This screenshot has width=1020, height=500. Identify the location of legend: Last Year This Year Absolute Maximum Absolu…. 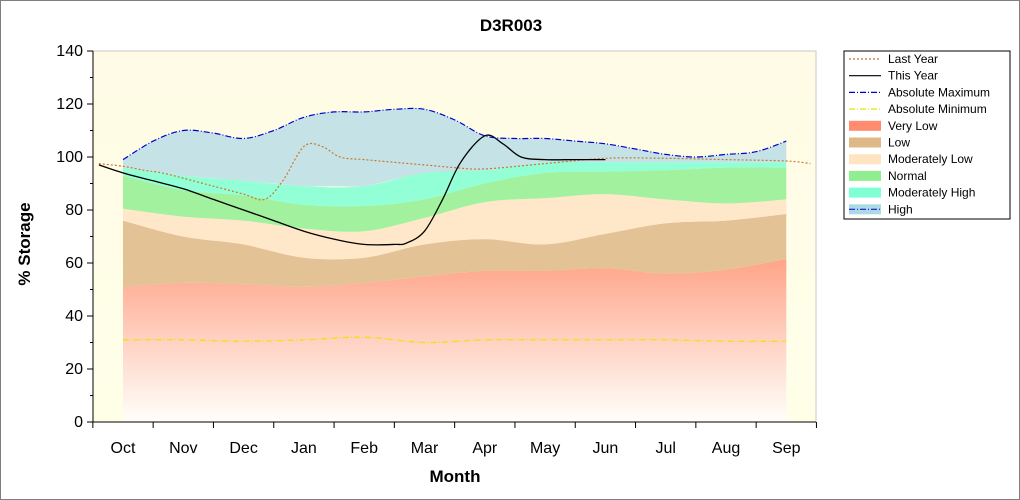
(927, 135).